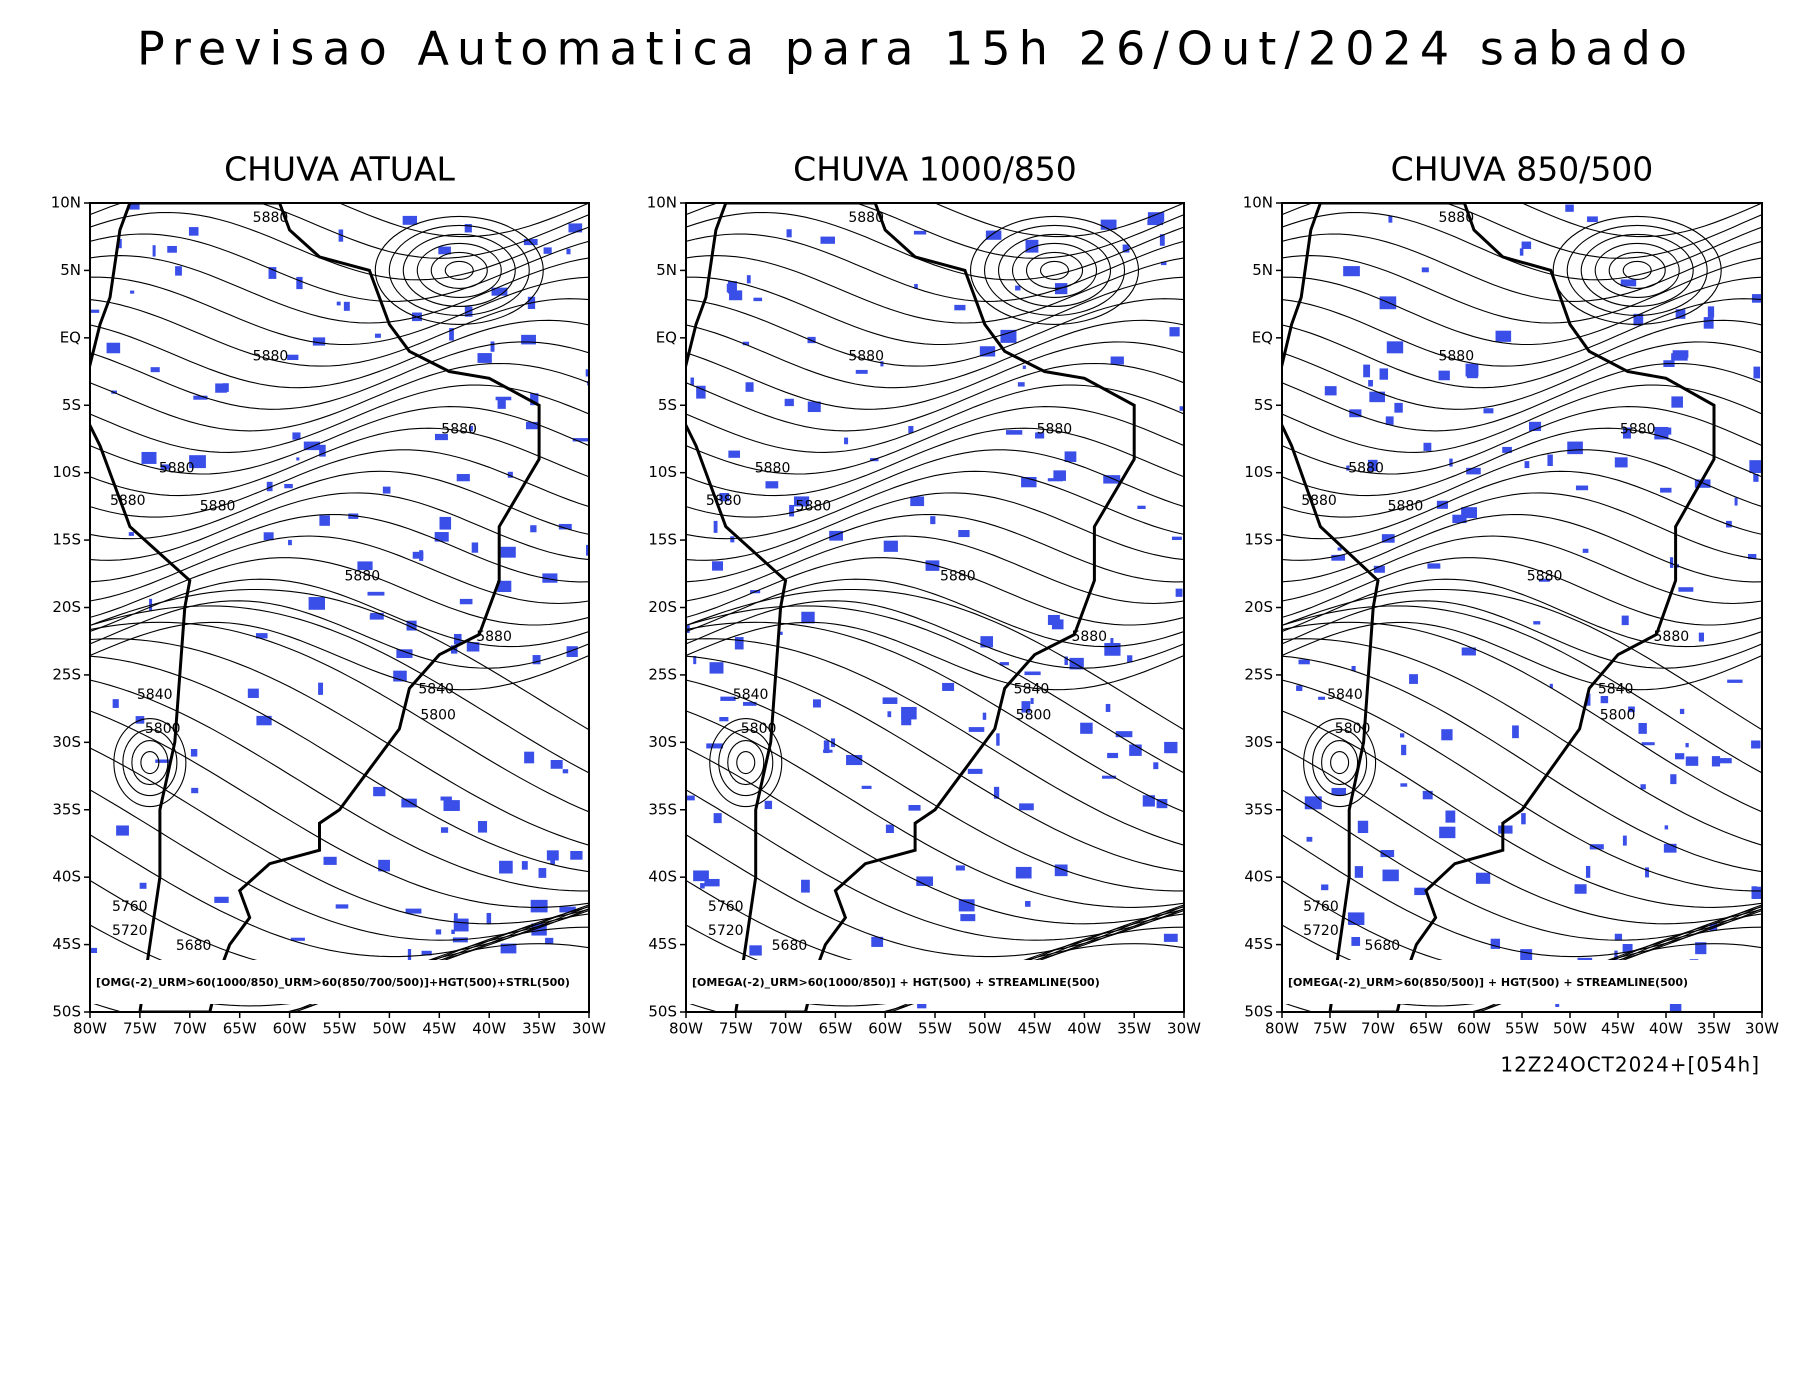  What do you see at coordinates (662, 540) in the screenshot?
I see `lat-label: 15S` at bounding box center [662, 540].